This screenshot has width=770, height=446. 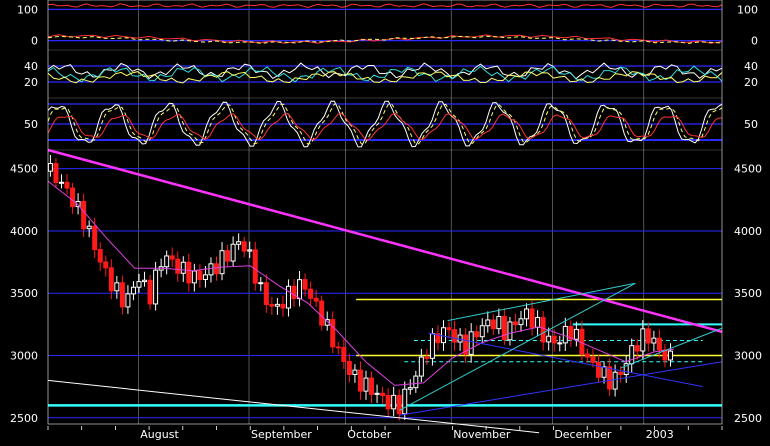 What do you see at coordinates (27, 9) in the screenshot?
I see `indicator-tick-left: 100` at bounding box center [27, 9].